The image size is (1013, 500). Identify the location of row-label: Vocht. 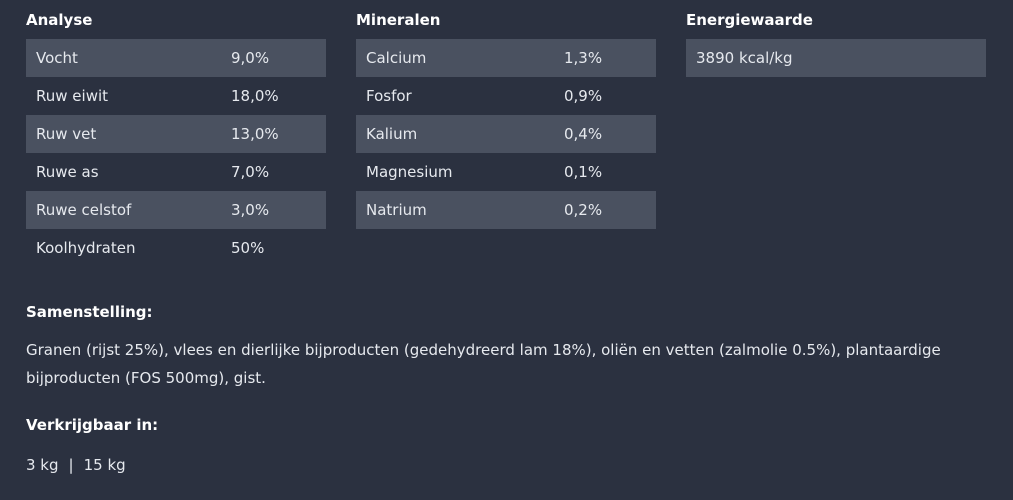
(57, 58).